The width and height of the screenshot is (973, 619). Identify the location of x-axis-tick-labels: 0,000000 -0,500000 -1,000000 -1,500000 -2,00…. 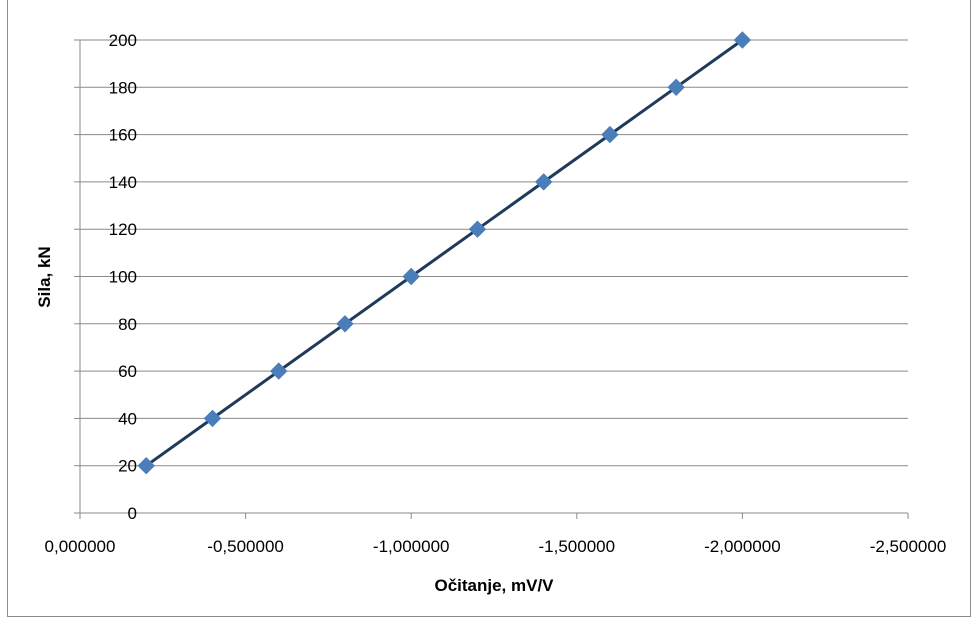
(496, 546).